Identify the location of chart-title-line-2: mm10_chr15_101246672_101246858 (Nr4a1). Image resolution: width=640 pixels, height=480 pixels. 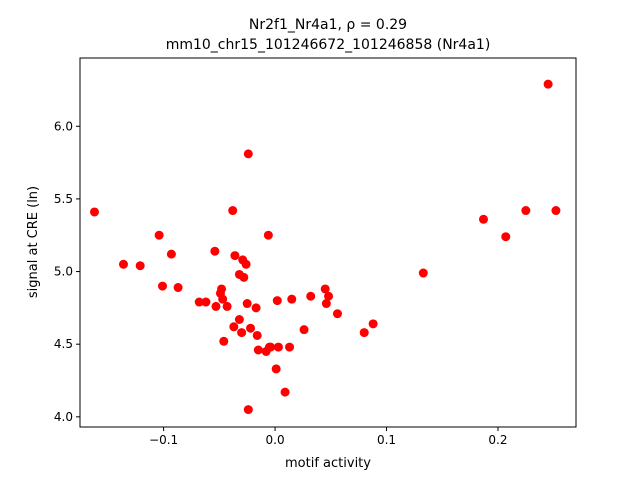
(328, 45).